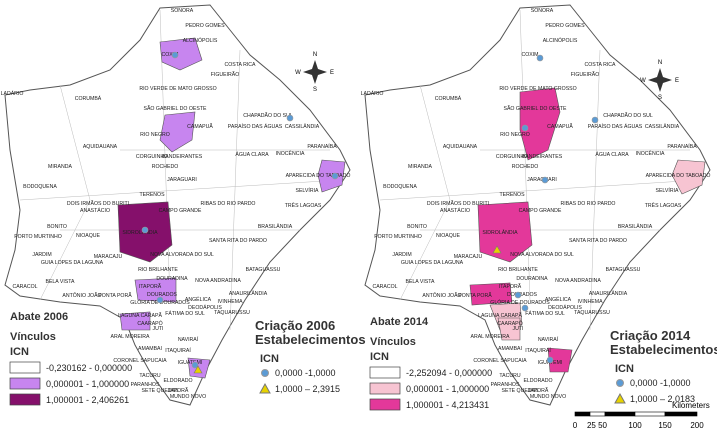 This screenshot has height=445, width=717. I want to click on municipality-label: DOURADINA, so click(532, 279).